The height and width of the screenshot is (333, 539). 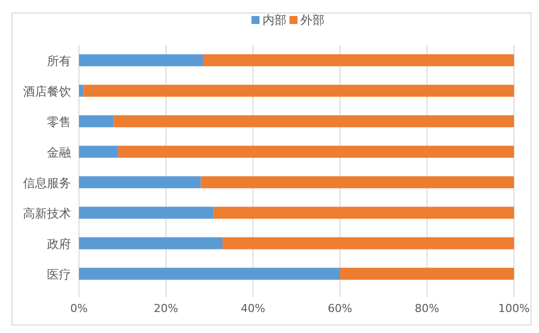 I want to click on x-tick-label: 20%, so click(x=166, y=308).